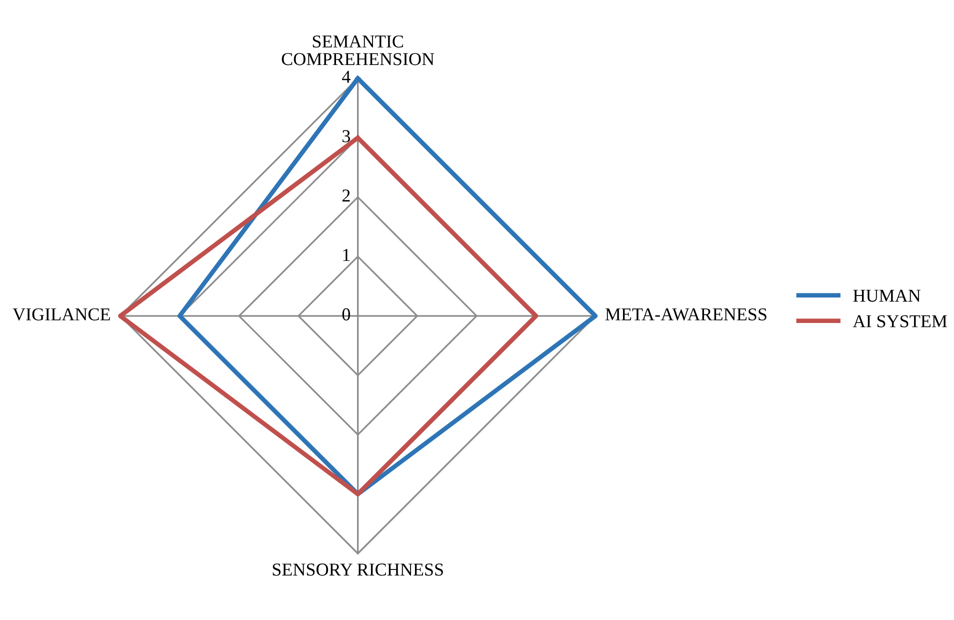 The width and height of the screenshot is (954, 620). What do you see at coordinates (899, 321) in the screenshot?
I see `legend-label: AI SYSTEM` at bounding box center [899, 321].